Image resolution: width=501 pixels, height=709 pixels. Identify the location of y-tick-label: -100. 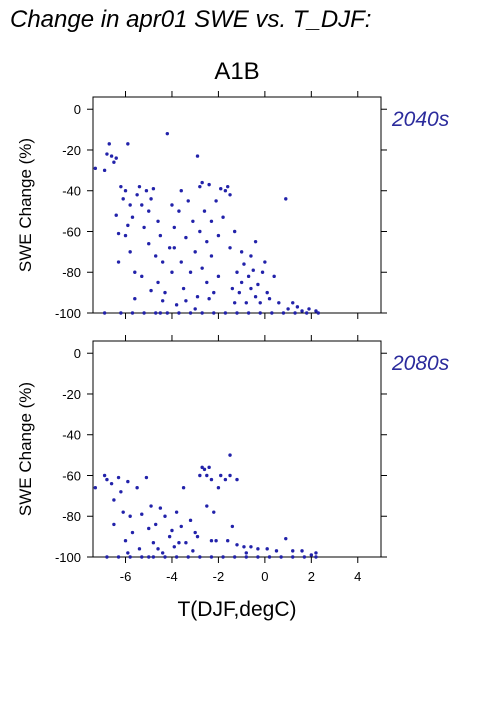
(68, 313).